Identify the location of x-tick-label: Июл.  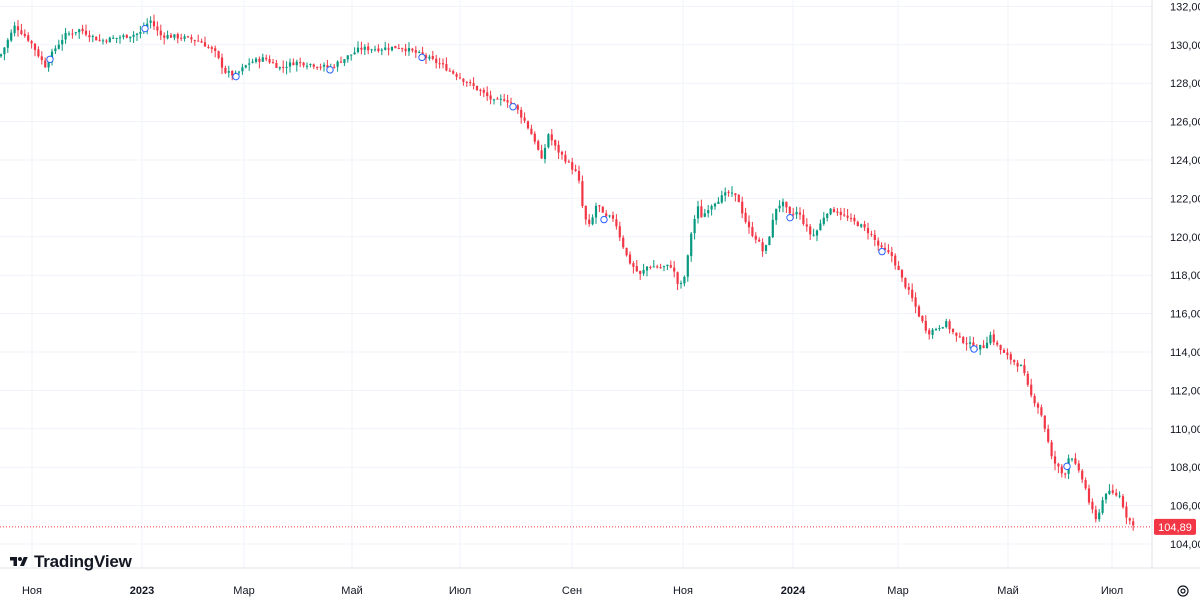
(460, 591).